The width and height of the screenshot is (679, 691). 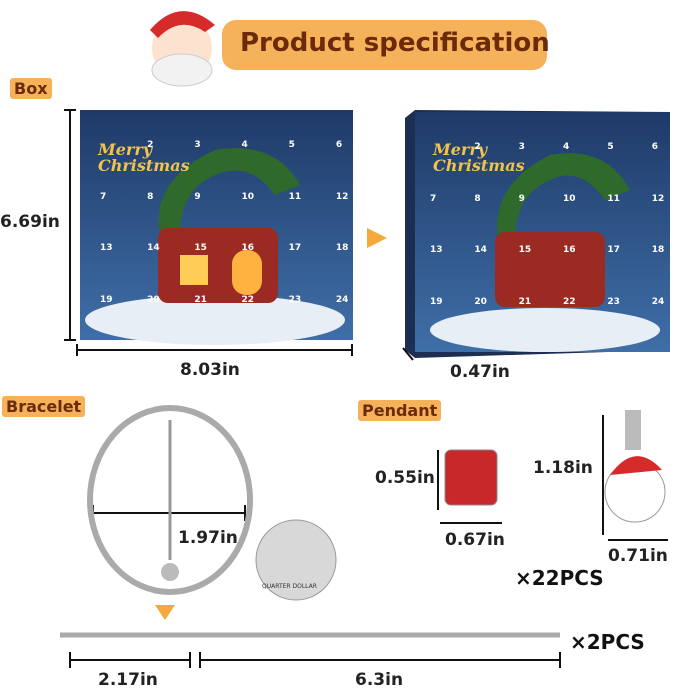 What do you see at coordinates (638, 556) in the screenshot?
I see `santa-width: 0.71in` at bounding box center [638, 556].